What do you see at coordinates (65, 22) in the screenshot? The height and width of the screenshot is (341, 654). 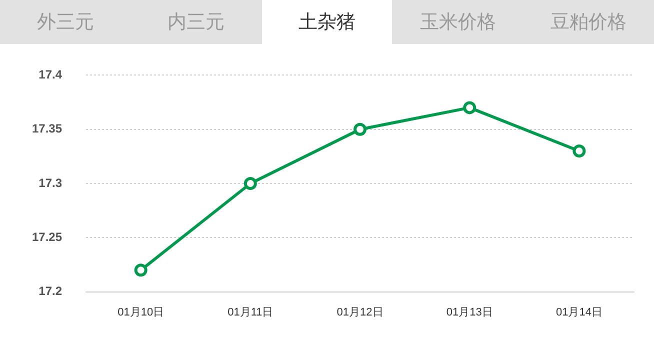 I see `text: 外三元` at bounding box center [65, 22].